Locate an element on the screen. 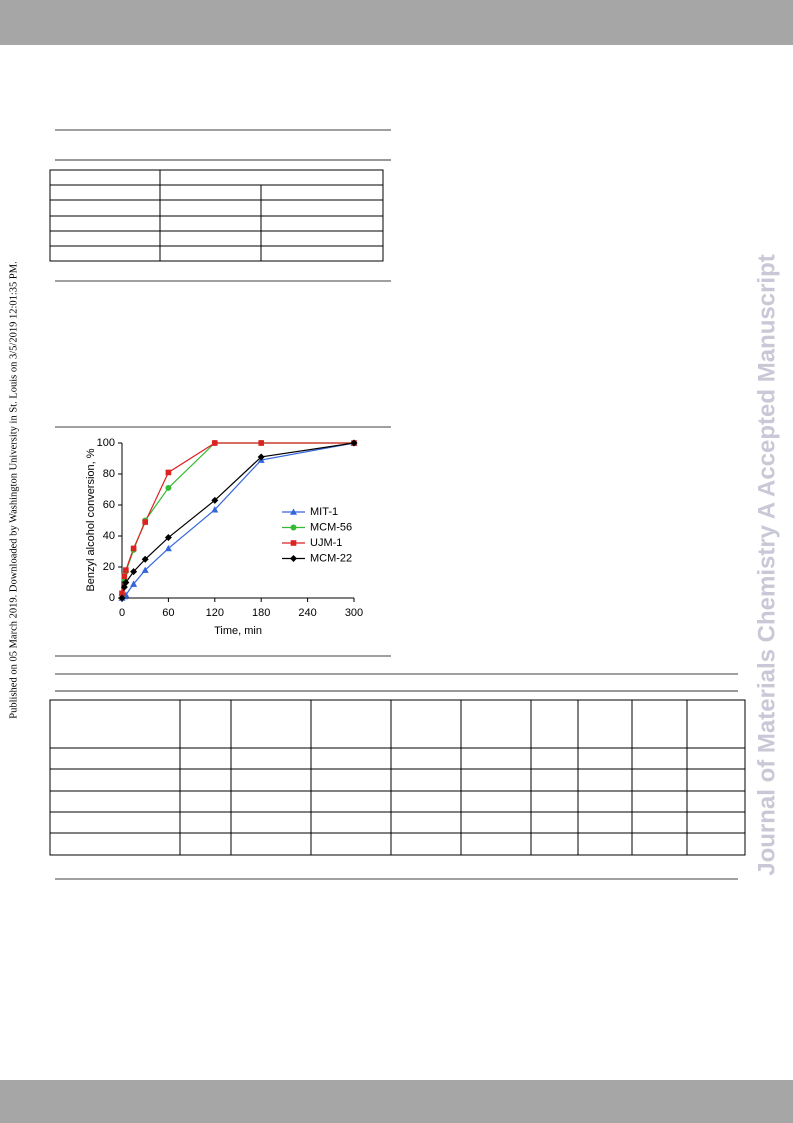 Image resolution: width=793 pixels, height=1123 pixels. x-tick-label: 0 is located at coordinates (122, 613).